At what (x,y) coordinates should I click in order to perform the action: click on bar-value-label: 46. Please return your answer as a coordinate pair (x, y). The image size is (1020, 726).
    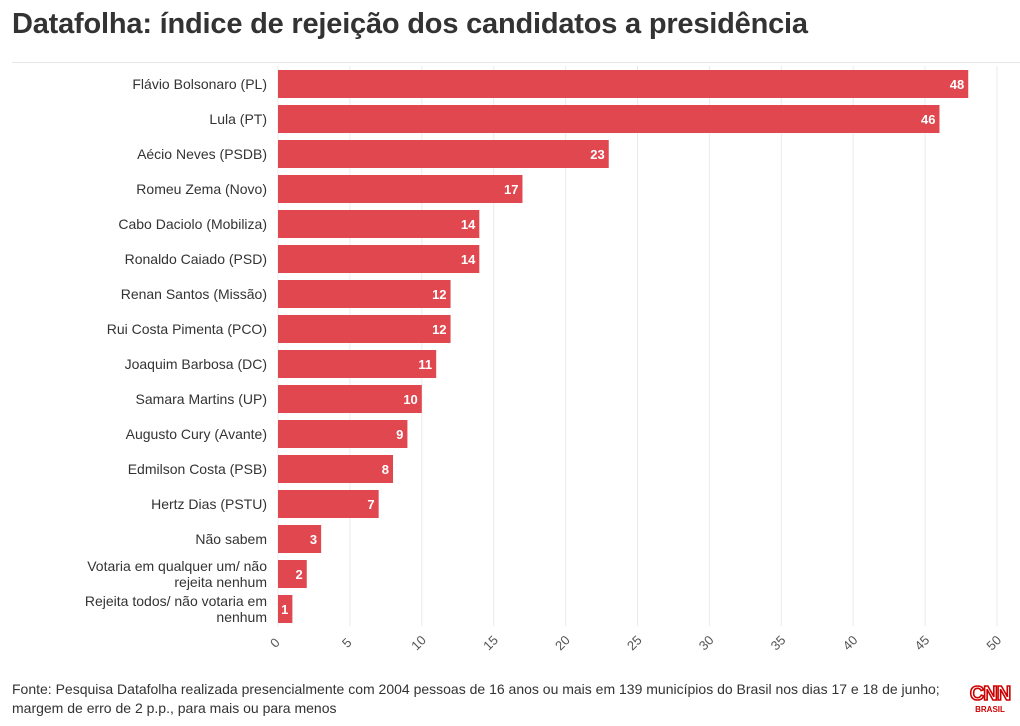
    Looking at the image, I should click on (928, 119).